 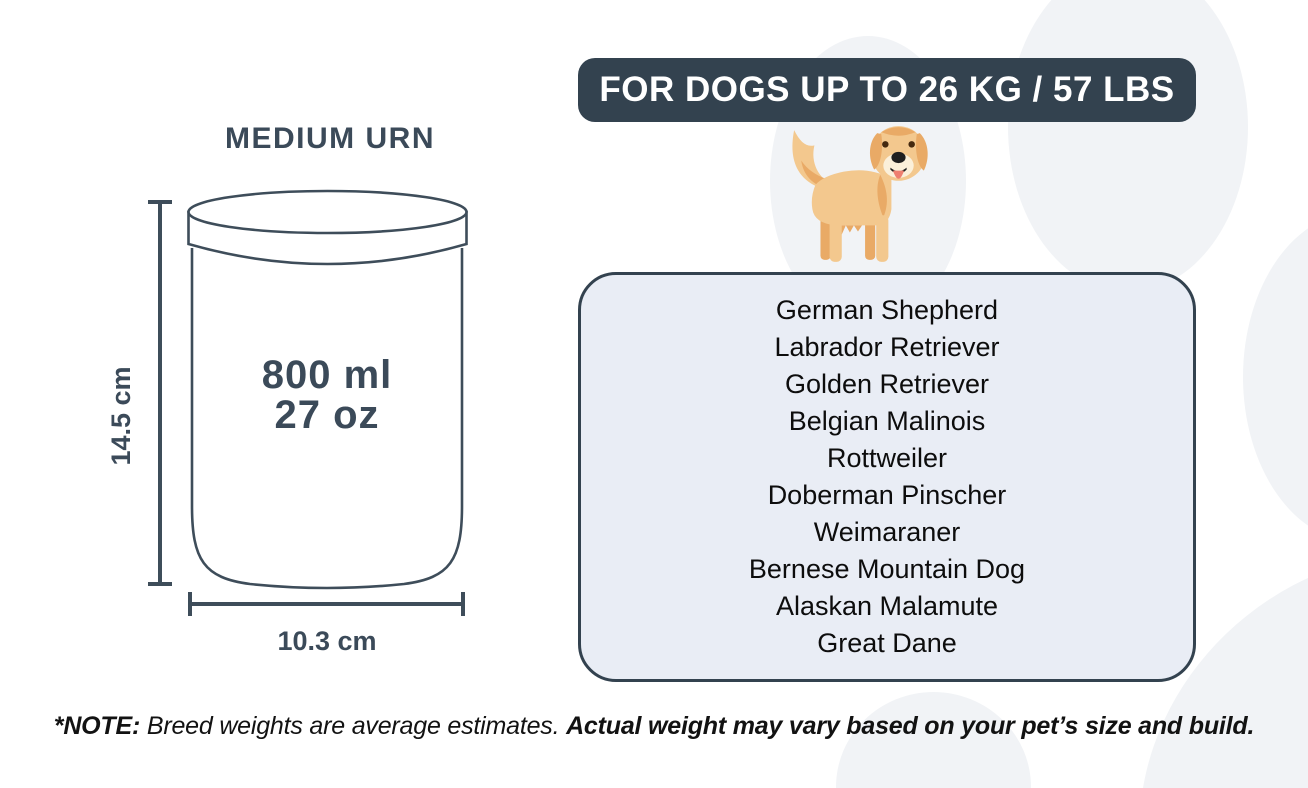 What do you see at coordinates (887, 458) in the screenshot?
I see `breed-list-item: Rottweiler` at bounding box center [887, 458].